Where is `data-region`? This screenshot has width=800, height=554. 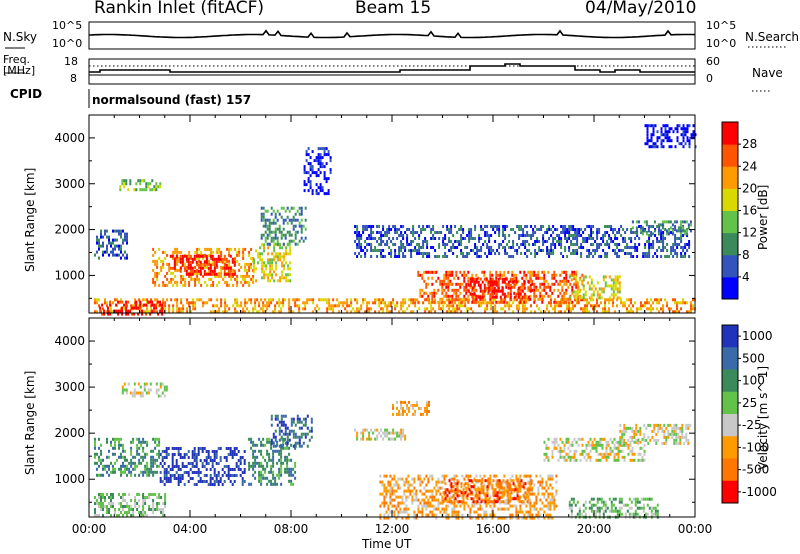 data-region is located at coordinates (127, 457).